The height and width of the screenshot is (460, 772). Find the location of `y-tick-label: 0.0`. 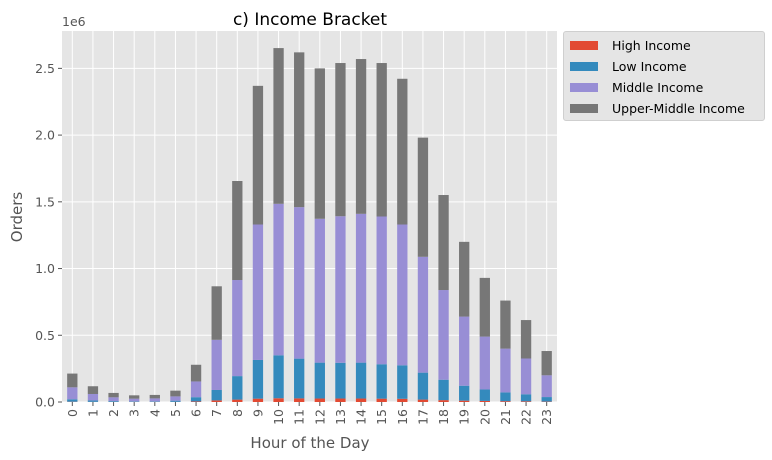

y-tick-label: 0.0 is located at coordinates (45, 402).